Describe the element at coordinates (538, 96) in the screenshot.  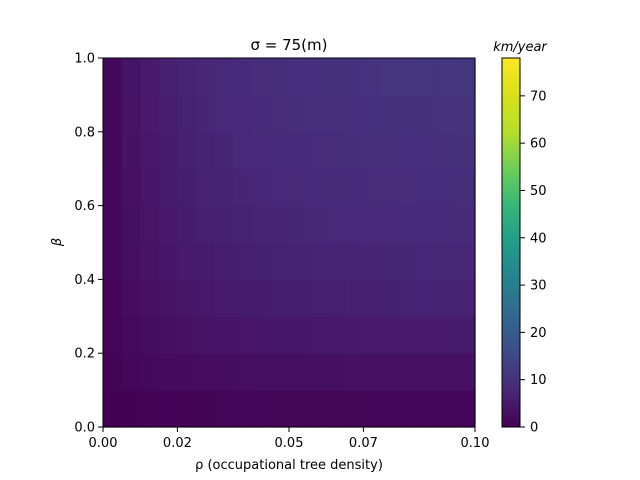
I see `colorbar-tick-label: 70` at that location.